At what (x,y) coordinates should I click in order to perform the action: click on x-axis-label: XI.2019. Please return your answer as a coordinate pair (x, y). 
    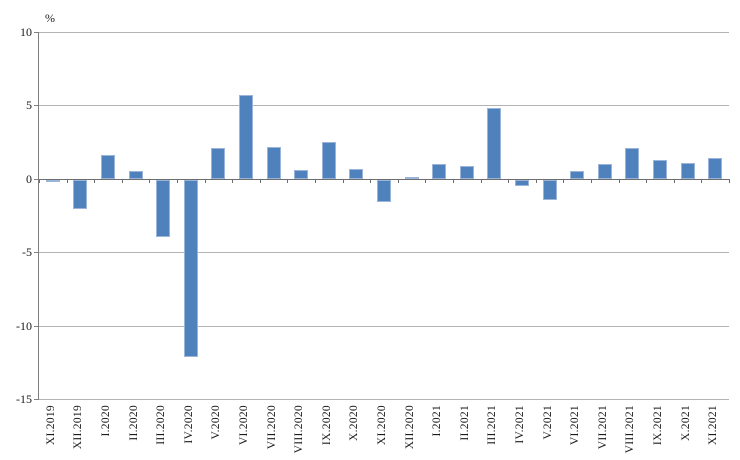
    Looking at the image, I should click on (50, 425).